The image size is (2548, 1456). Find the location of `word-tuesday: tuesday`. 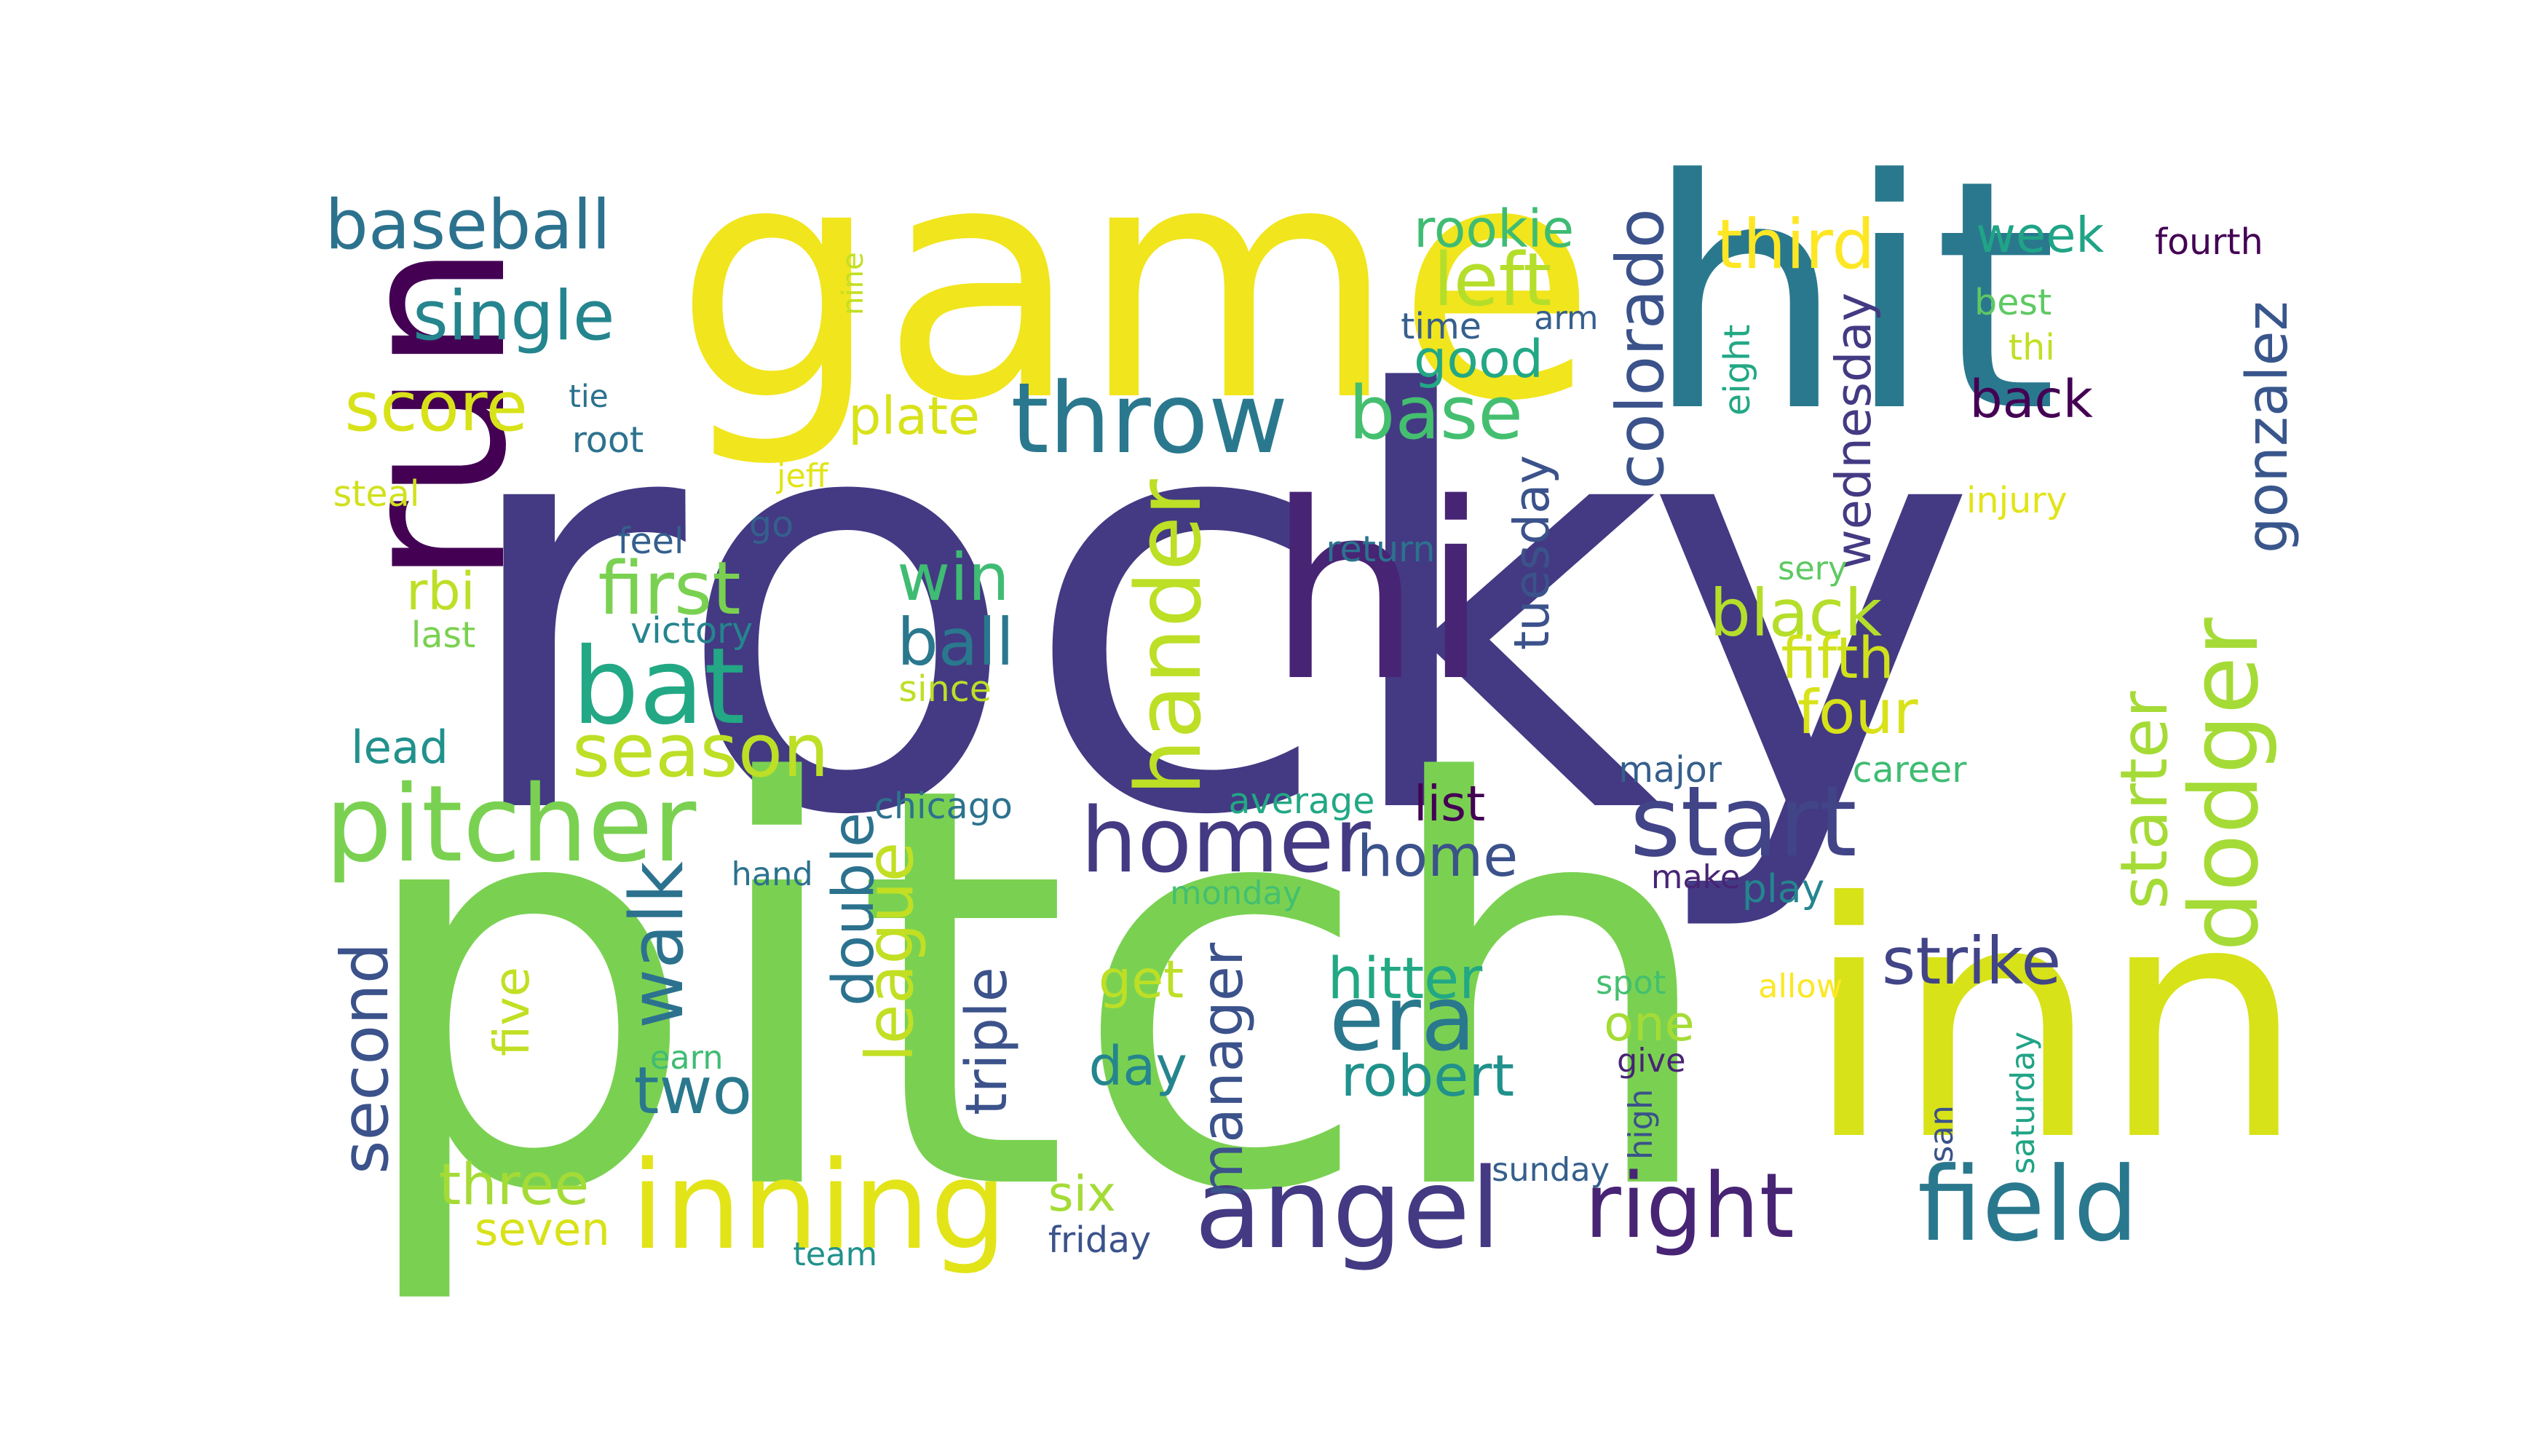

word-tuesday: tuesday is located at coordinates (1532, 552).